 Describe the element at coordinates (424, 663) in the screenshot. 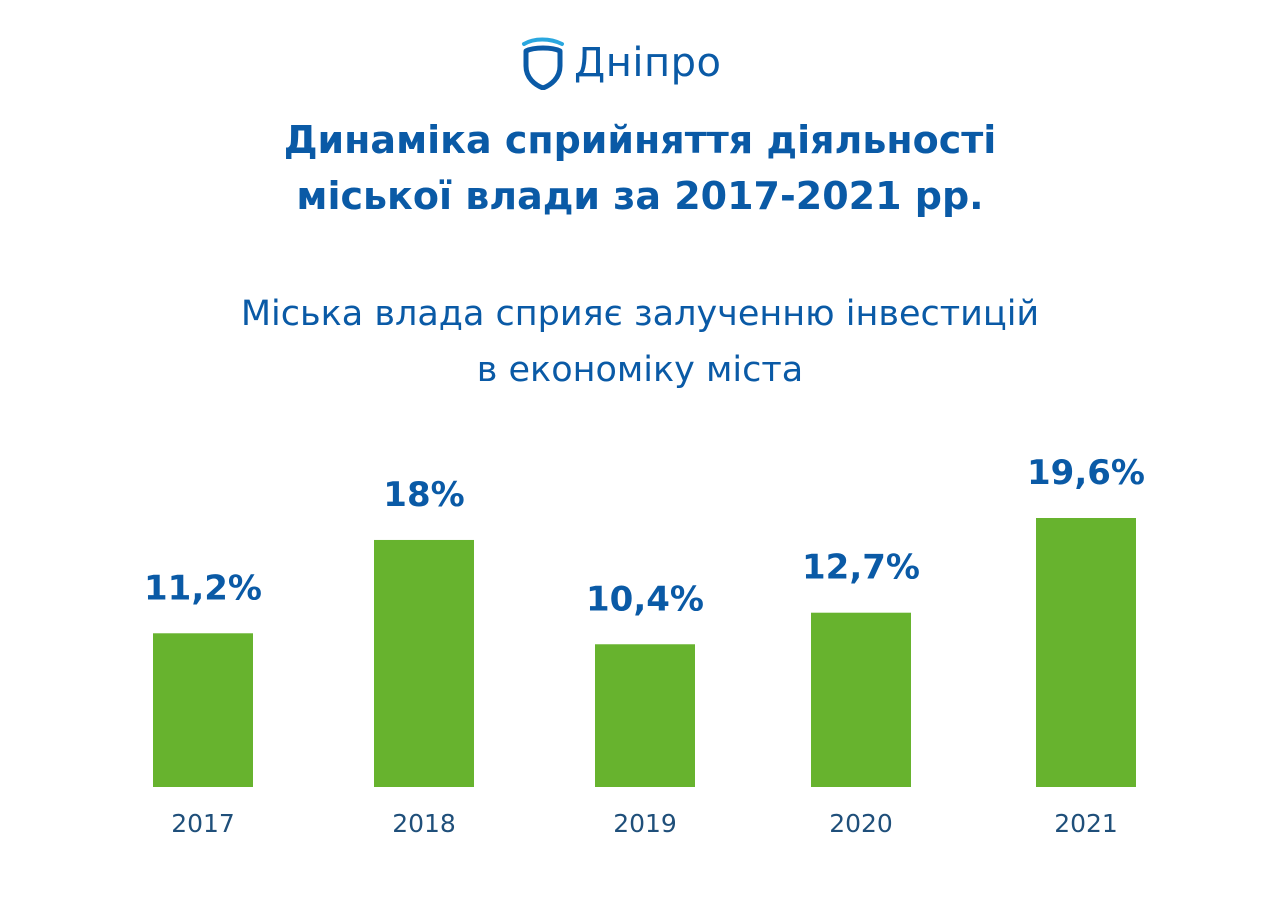

I see `bar-2018` at that location.